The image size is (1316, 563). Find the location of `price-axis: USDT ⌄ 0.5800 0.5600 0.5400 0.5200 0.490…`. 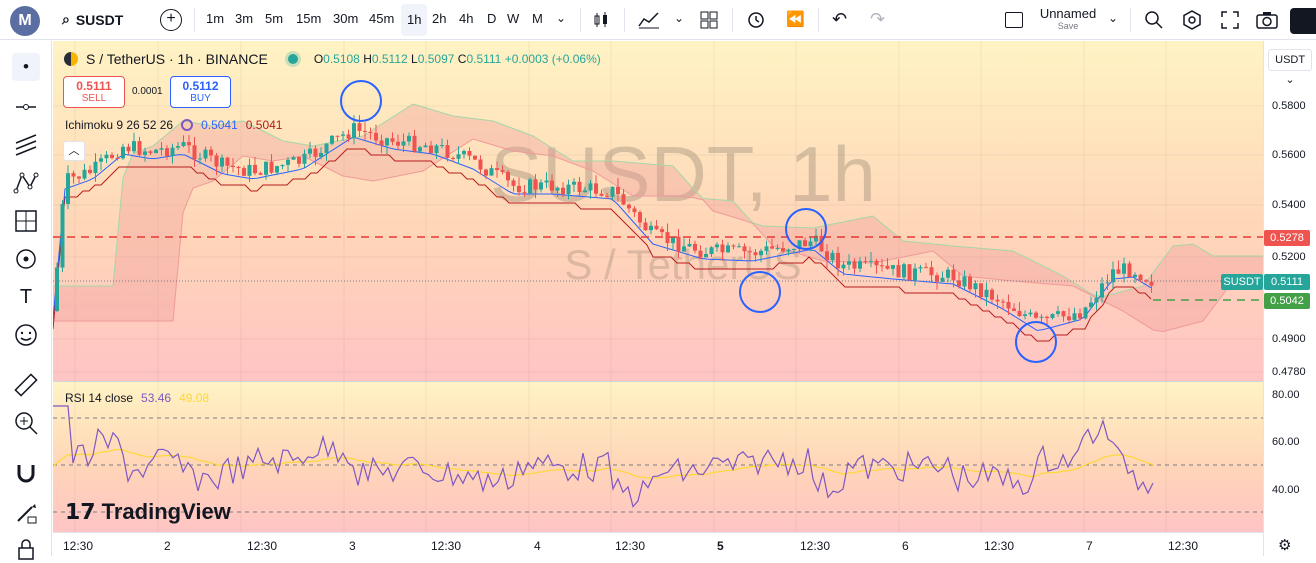

price-axis: USDT ⌄ 0.5800 0.5600 0.5400 0.5200 0.490… is located at coordinates (1289, 298).